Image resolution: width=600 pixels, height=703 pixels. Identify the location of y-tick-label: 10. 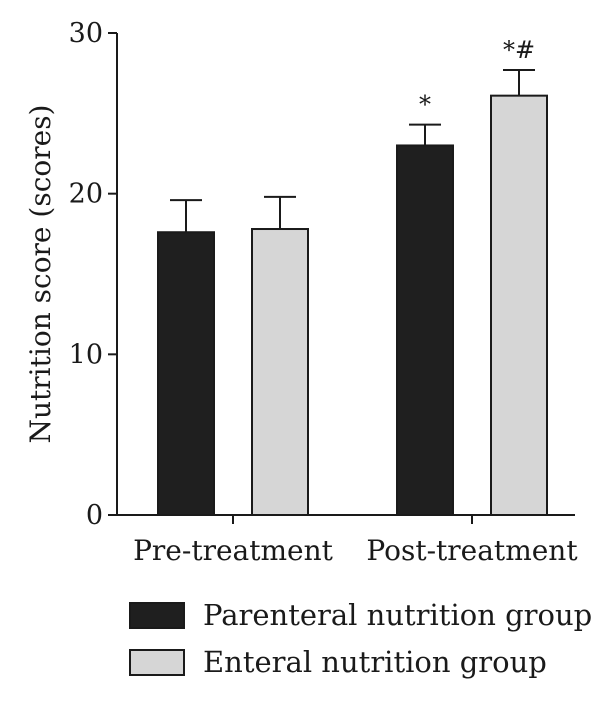
(86, 354).